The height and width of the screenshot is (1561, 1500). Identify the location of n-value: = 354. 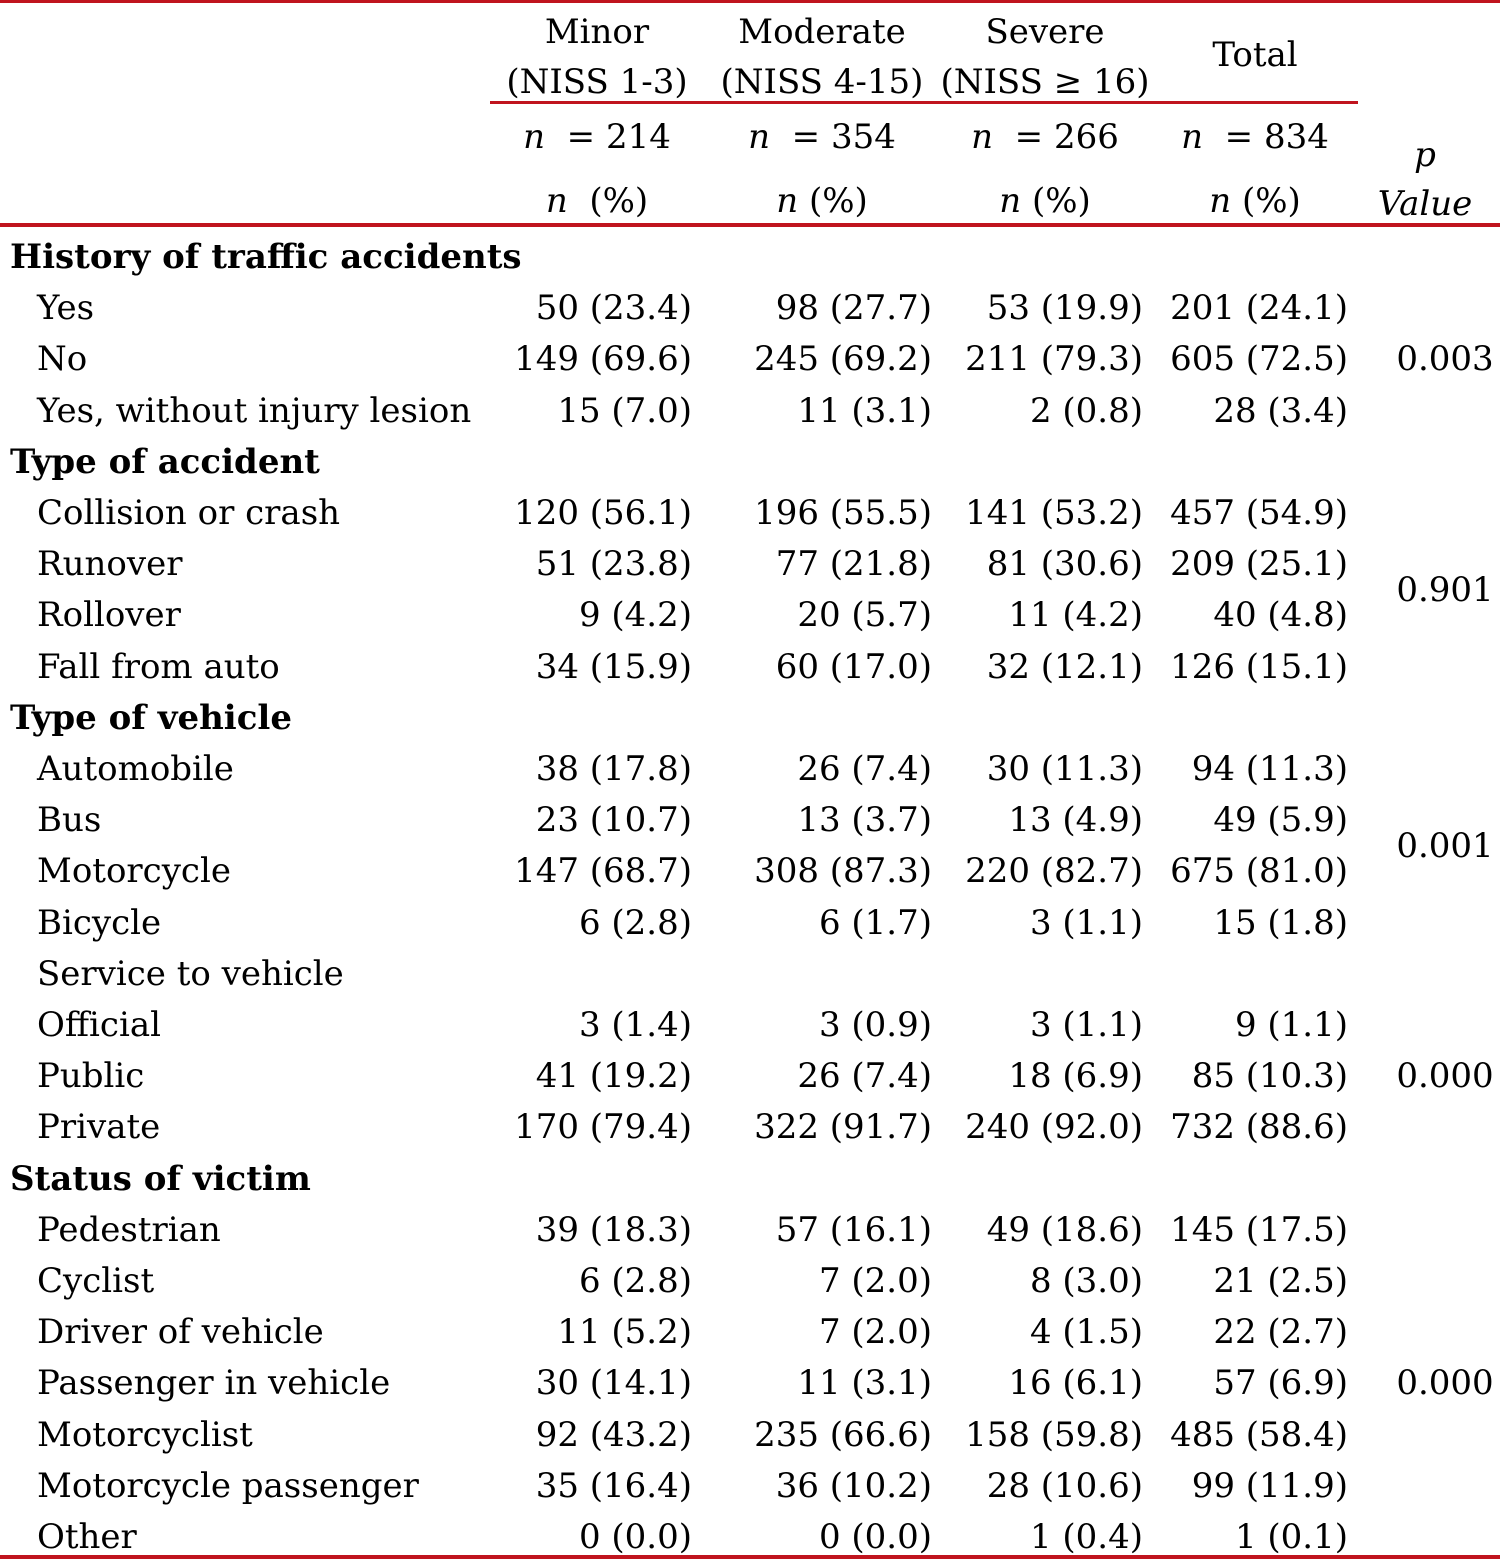
(843, 137).